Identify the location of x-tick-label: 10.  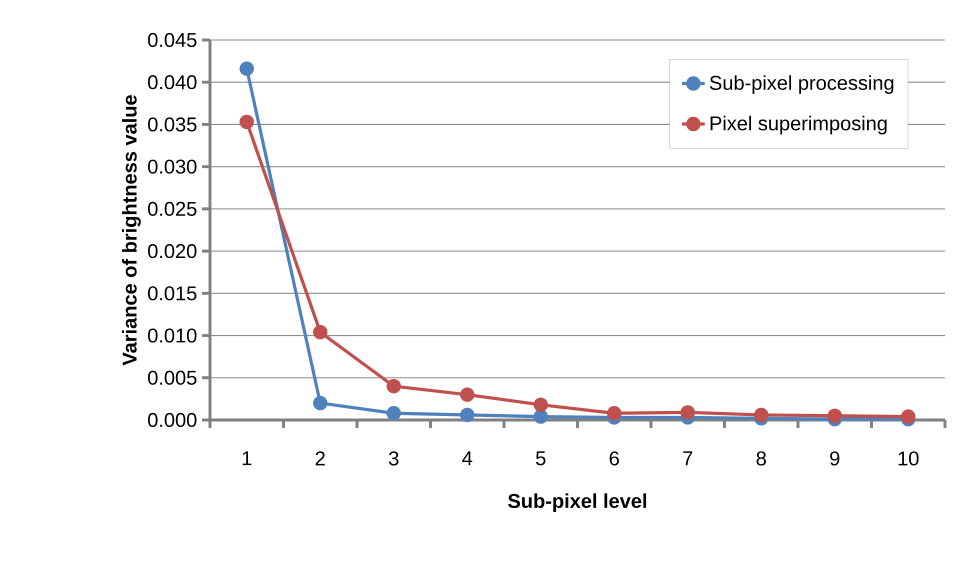
(908, 458).